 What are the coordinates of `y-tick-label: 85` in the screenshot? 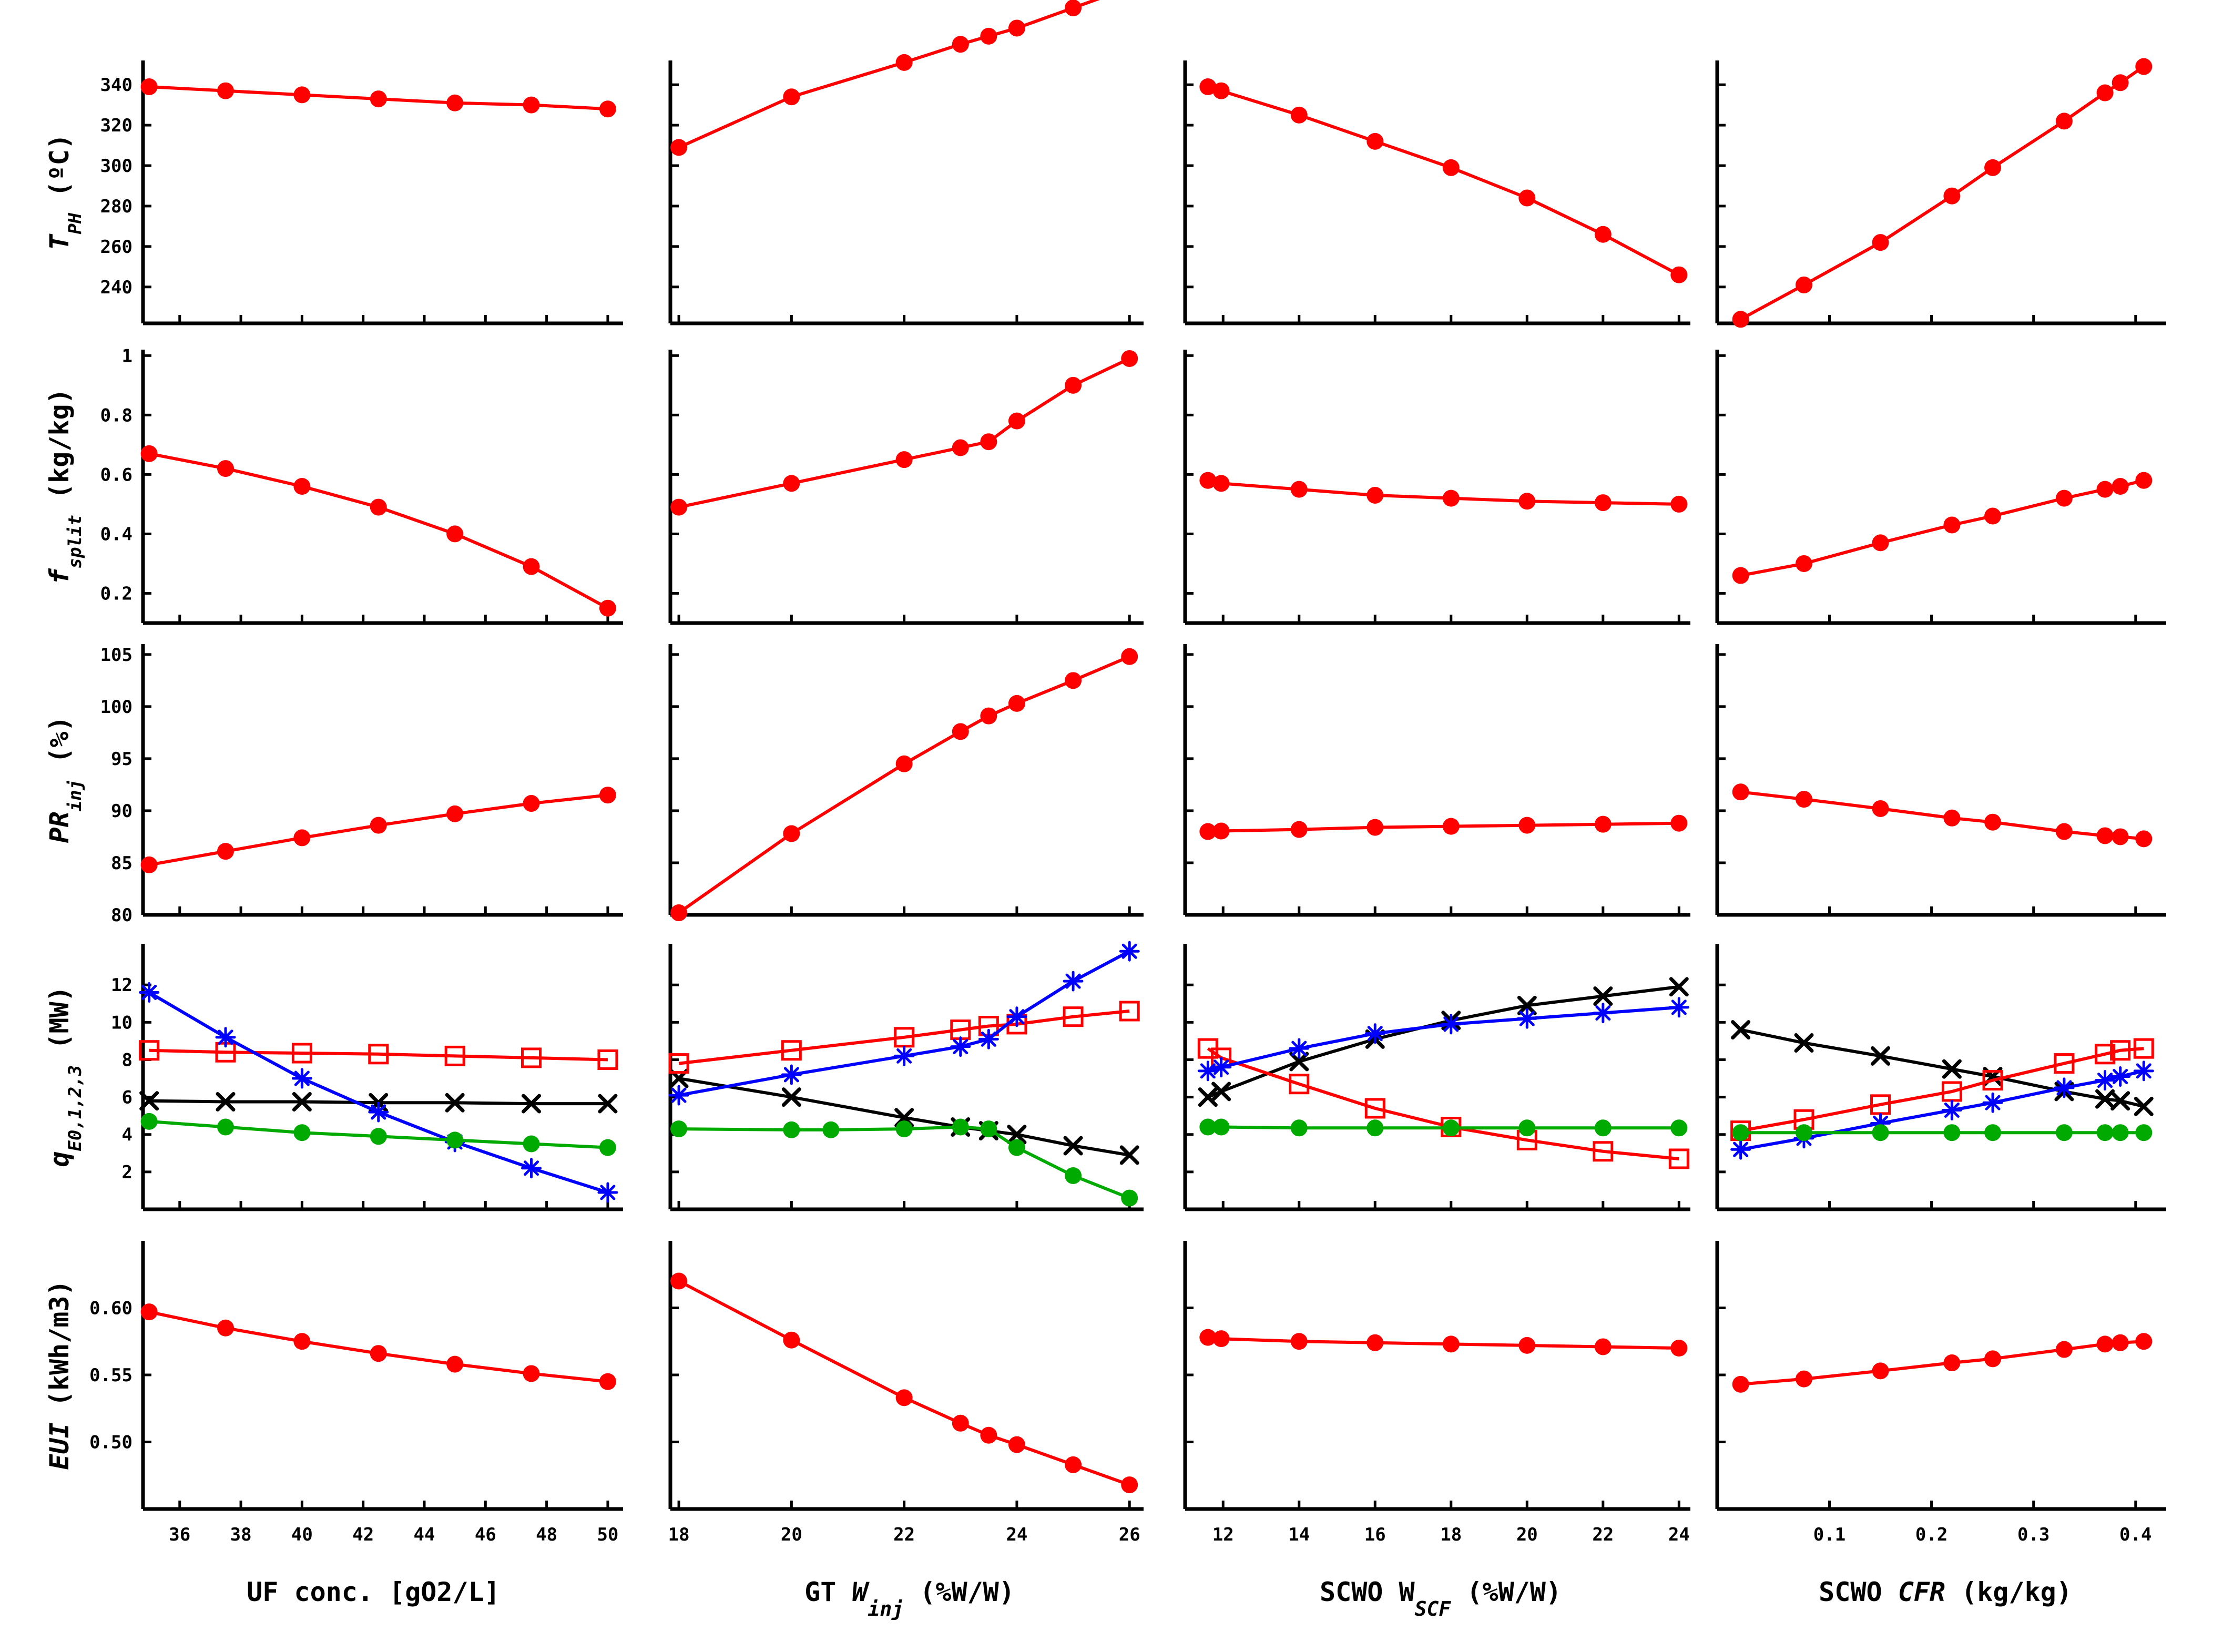 It's located at (121, 863).